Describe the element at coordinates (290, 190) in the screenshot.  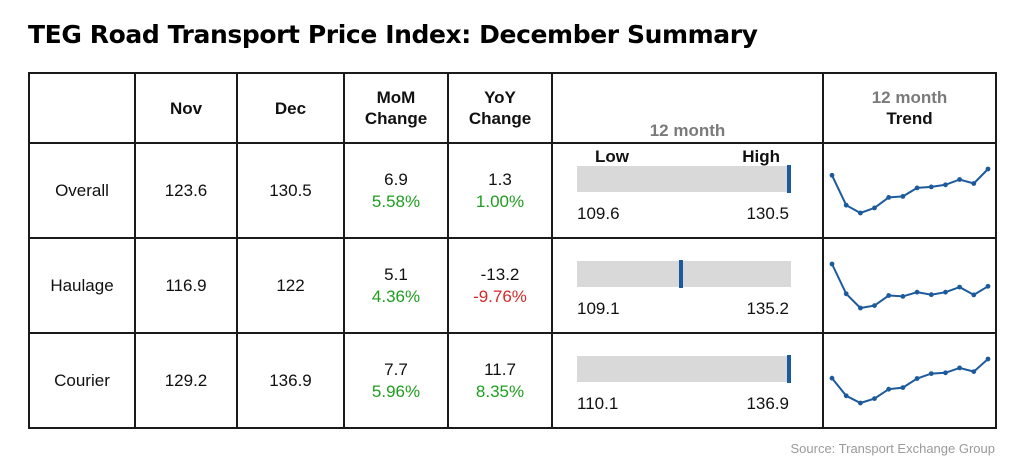
I see `dec-value: 130.5` at that location.